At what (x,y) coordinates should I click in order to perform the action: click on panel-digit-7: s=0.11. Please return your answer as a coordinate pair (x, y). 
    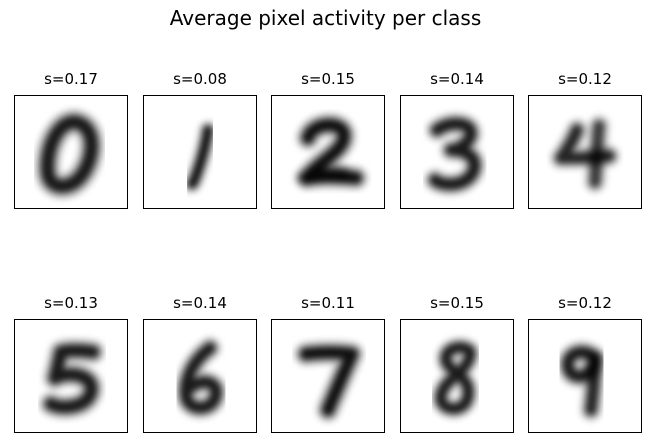
    Looking at the image, I should click on (328, 363).